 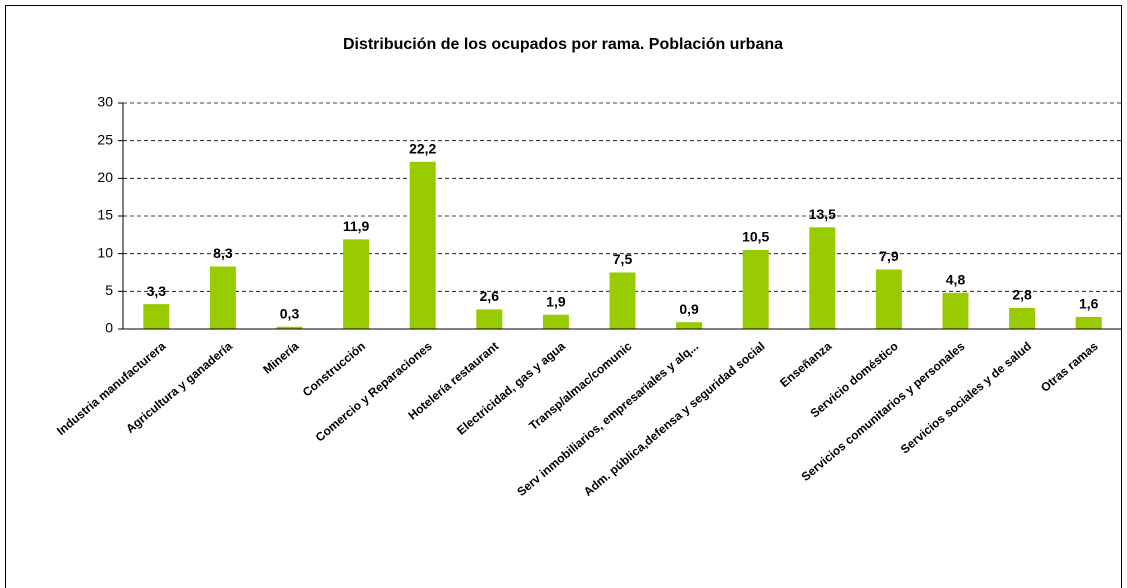 I want to click on value-label: 22,2, so click(x=422, y=148).